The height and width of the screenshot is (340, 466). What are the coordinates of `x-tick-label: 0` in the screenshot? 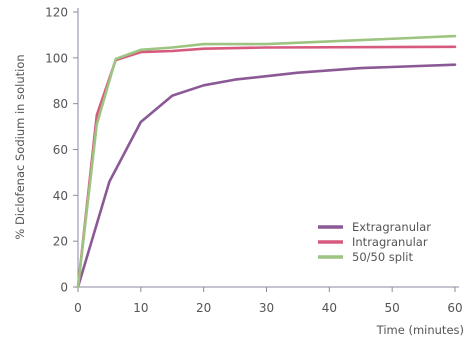 It's located at (78, 308).